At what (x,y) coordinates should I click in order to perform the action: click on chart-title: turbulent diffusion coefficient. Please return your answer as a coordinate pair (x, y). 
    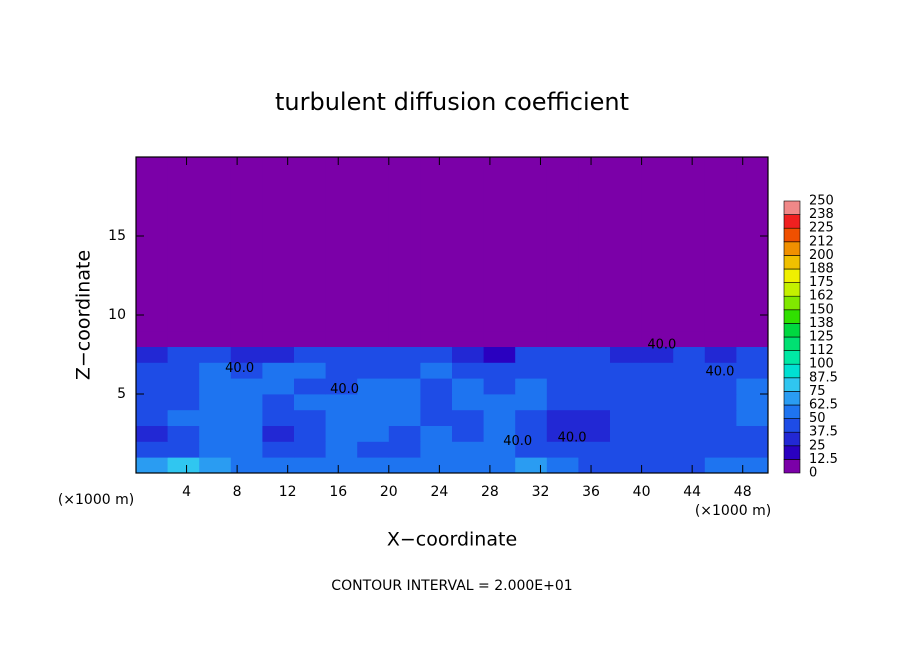
    Looking at the image, I should click on (452, 102).